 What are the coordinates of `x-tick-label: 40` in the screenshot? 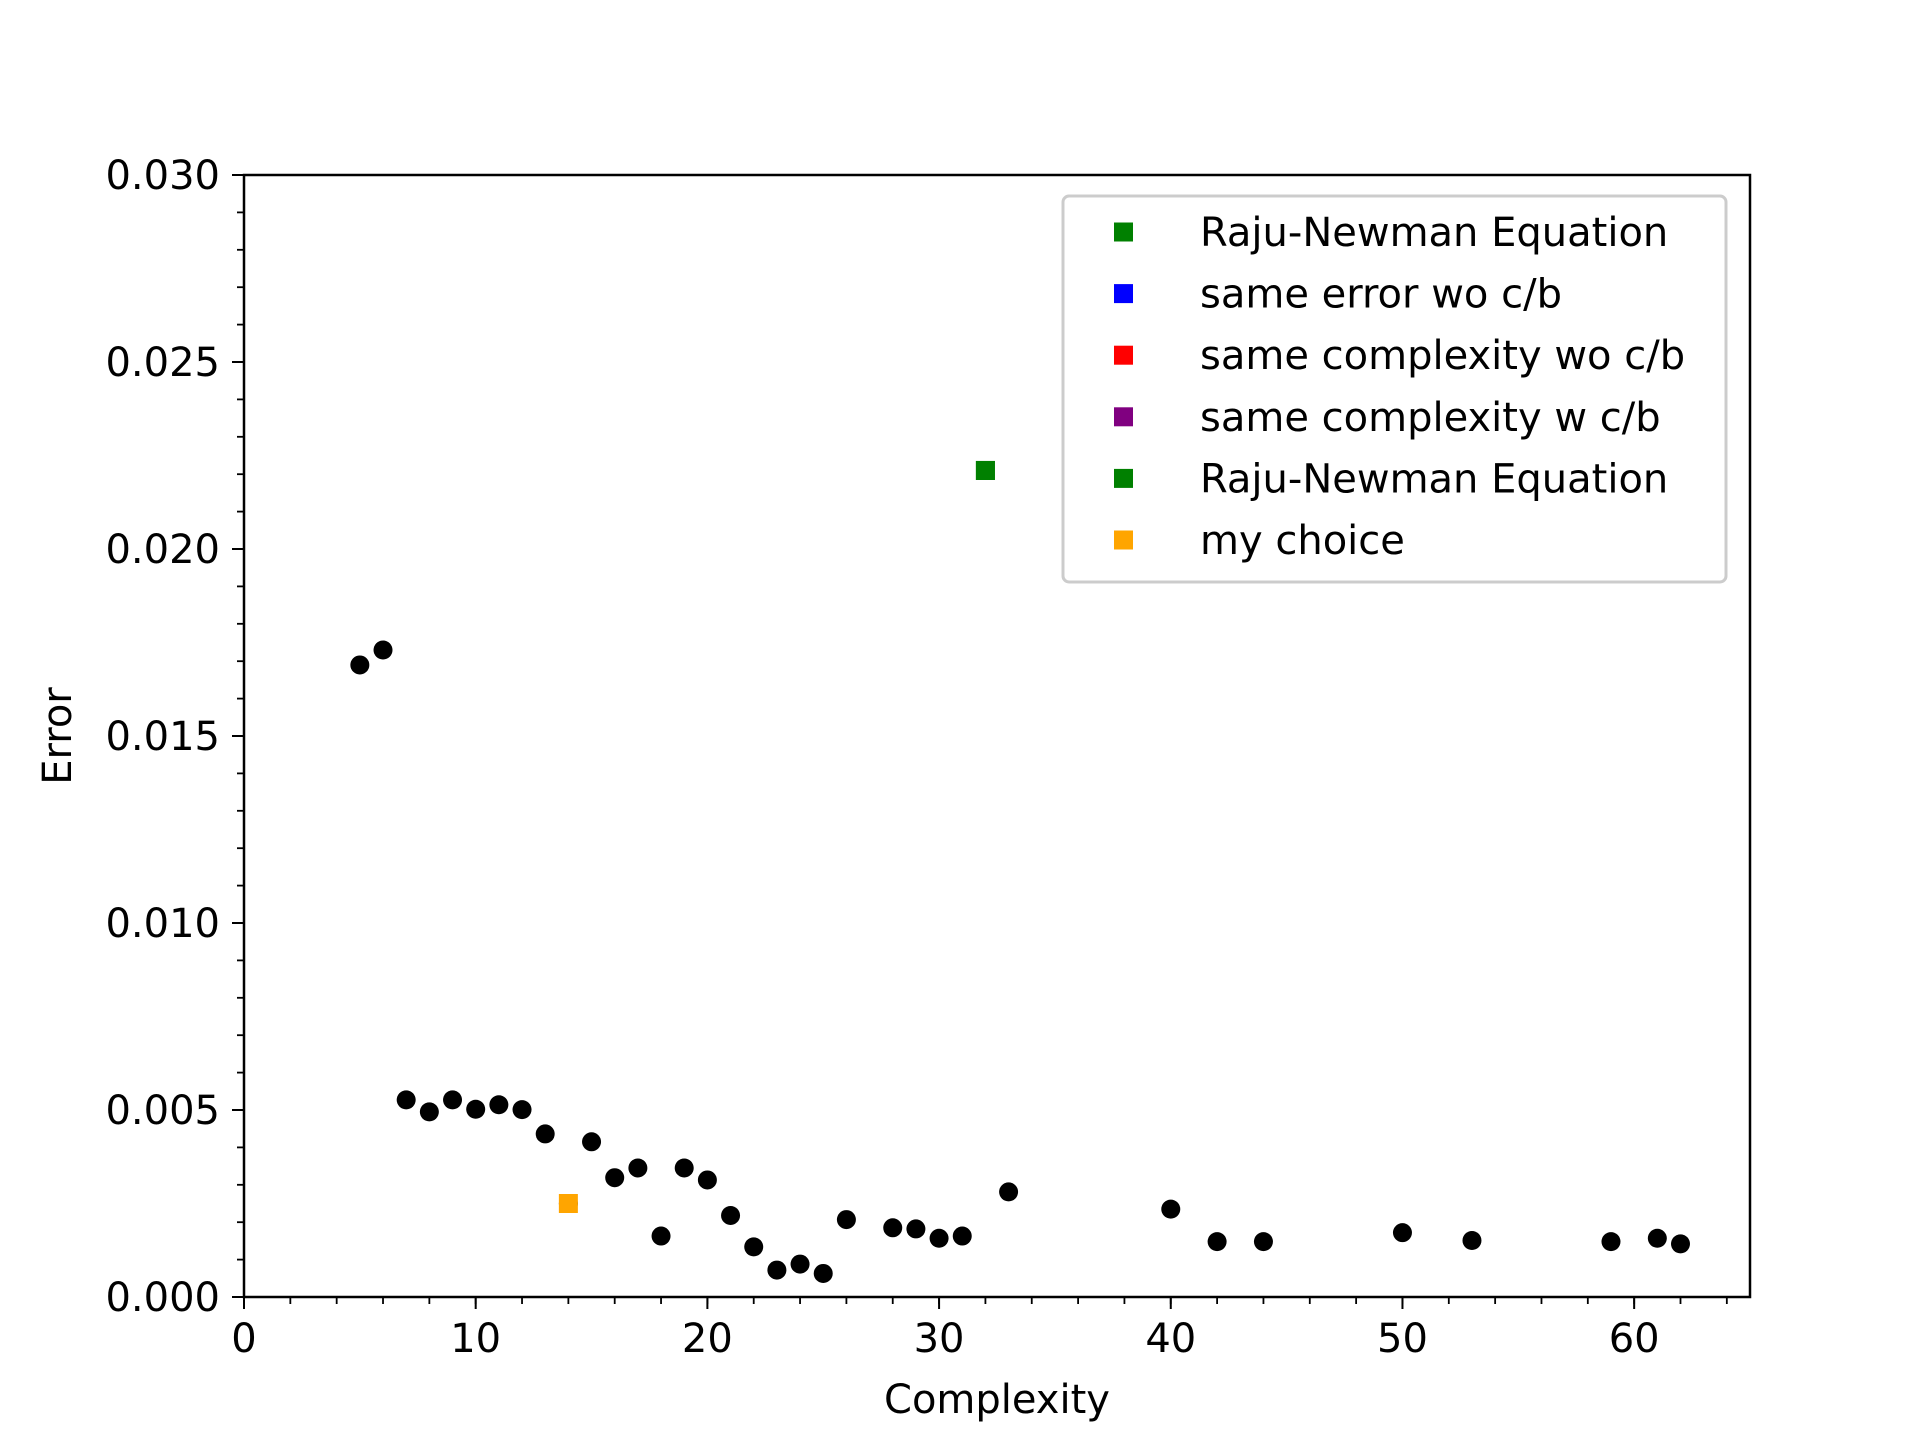 It's located at (1170, 1339).